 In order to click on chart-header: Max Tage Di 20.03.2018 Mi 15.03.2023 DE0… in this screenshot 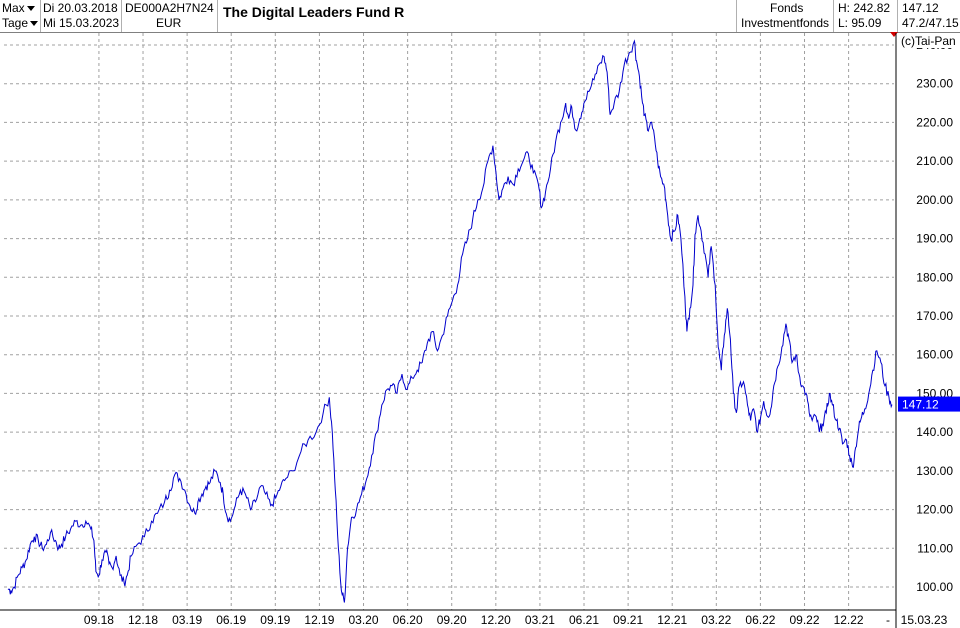, I will do `click(480, 16)`.